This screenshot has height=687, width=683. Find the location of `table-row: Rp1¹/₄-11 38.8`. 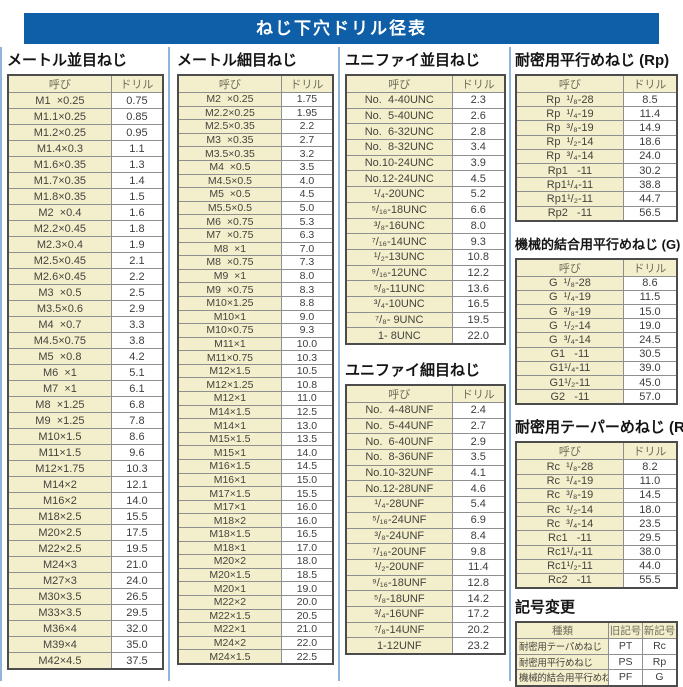

table-row: Rp1¹/₄-11 38.8 is located at coordinates (596, 185).